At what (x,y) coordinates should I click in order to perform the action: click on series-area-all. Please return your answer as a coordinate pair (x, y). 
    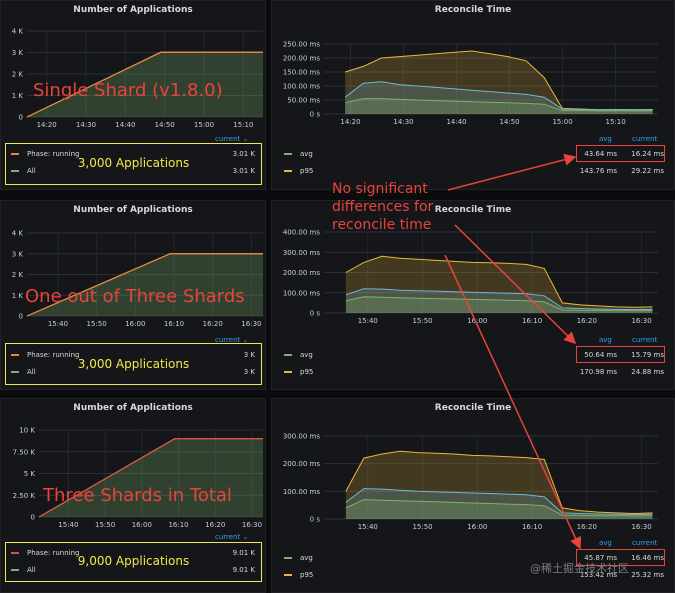
    Looking at the image, I should click on (145, 284).